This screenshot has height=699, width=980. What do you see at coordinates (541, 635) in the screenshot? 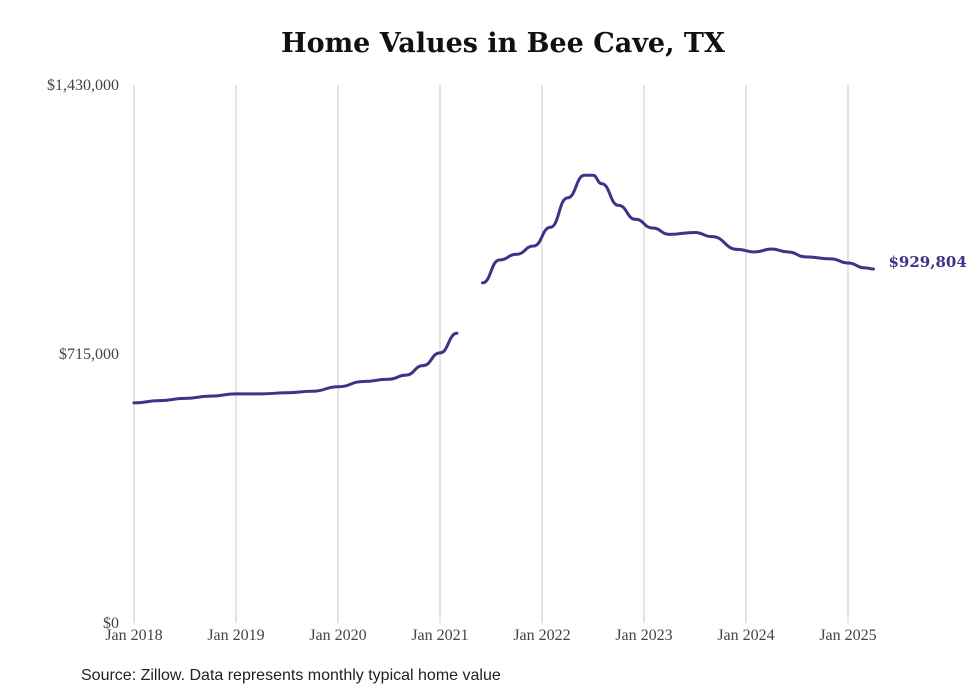
I see `x-tick-label: Jan 2022` at bounding box center [541, 635].